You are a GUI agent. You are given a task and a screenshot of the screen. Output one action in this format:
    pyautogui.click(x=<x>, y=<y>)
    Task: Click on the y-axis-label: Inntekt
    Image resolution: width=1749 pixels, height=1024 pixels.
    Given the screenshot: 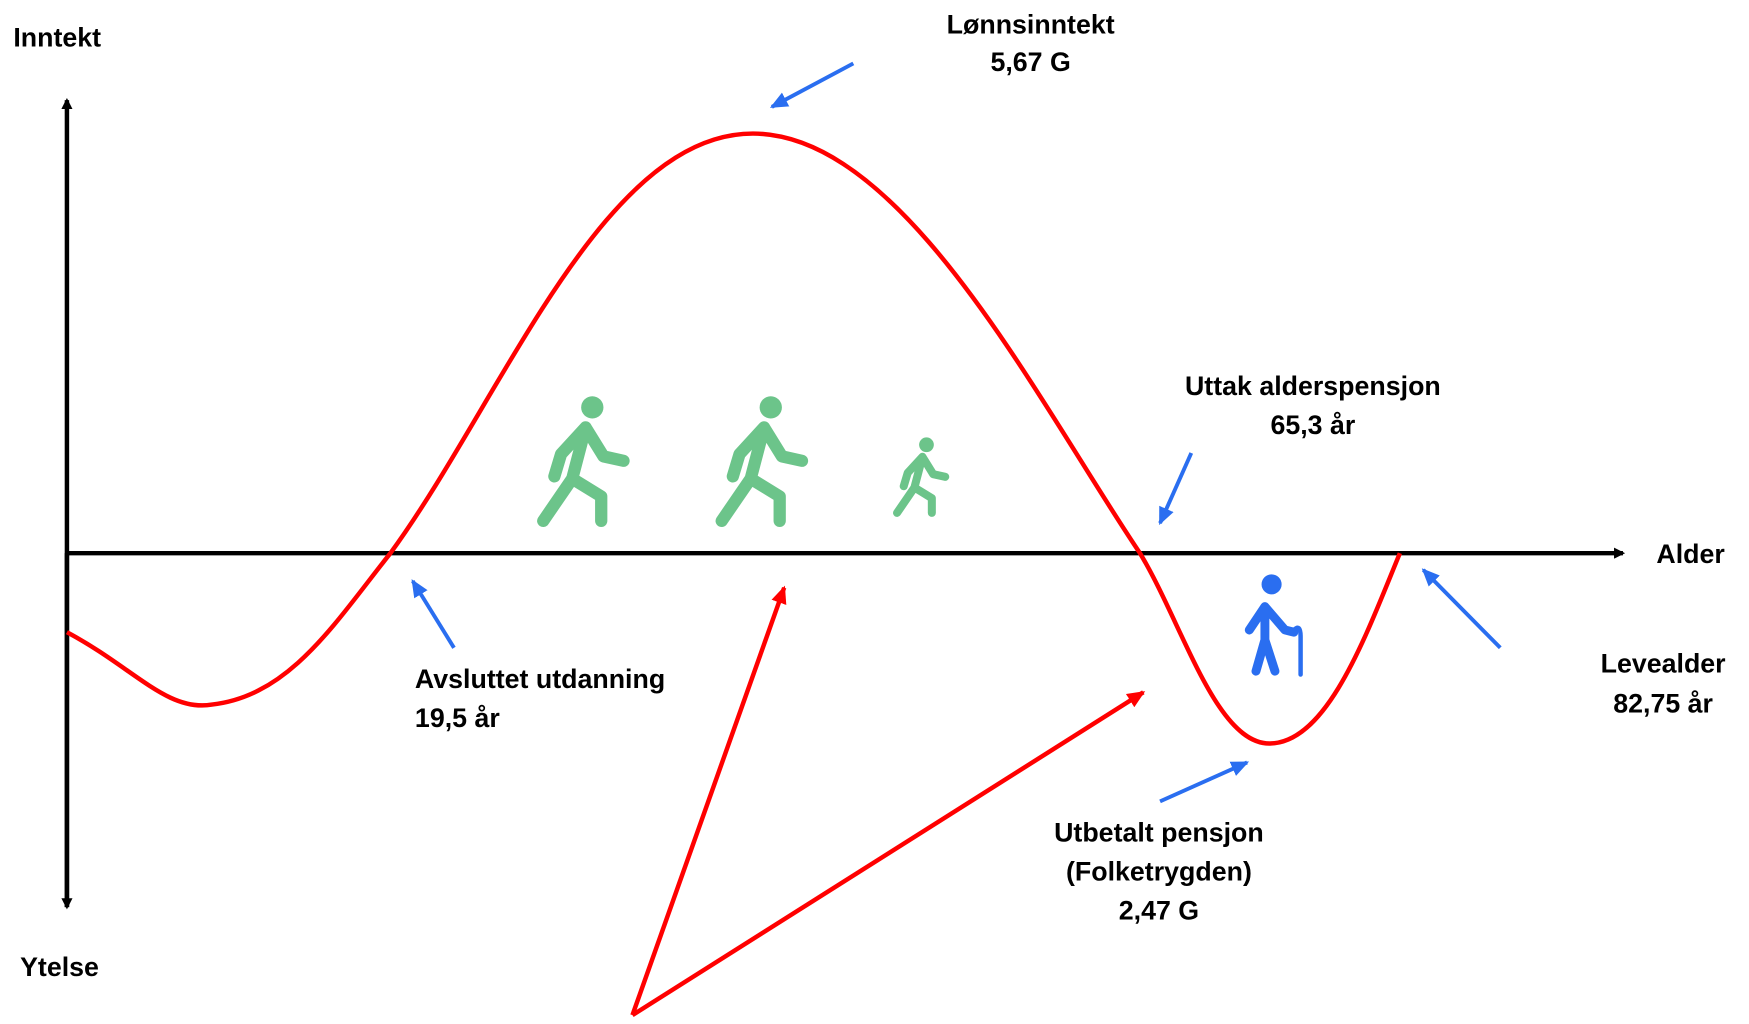 What is the action you would take?
    pyautogui.click(x=57, y=38)
    